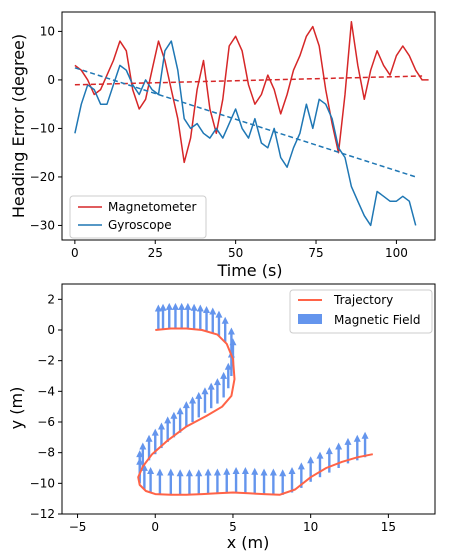 The image size is (449, 554). I want to click on top-ytick-label: −10, so click(42, 128).